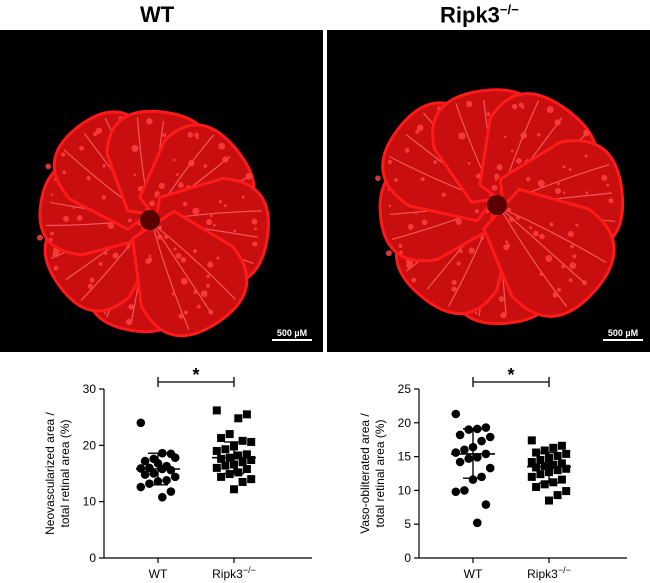 The width and height of the screenshot is (650, 583). I want to click on plot1-ytick-label: 0, so click(407, 558).